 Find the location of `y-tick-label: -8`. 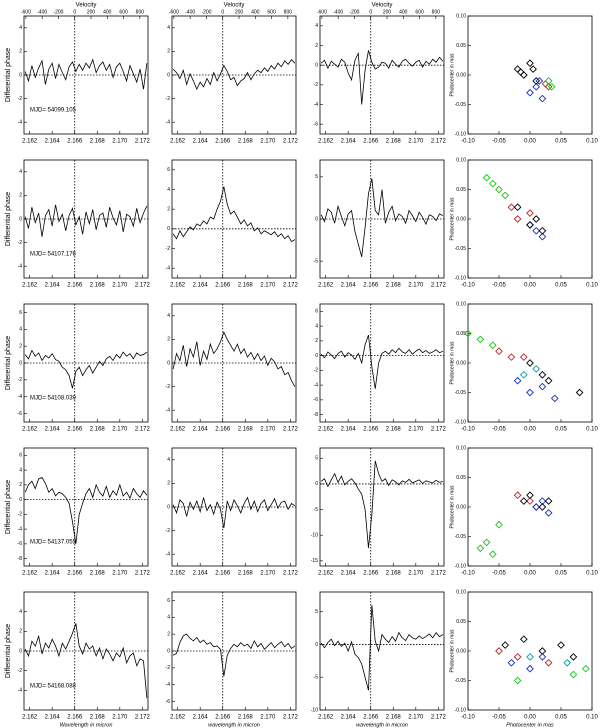

y-tick-label: -8 is located at coordinates (316, 415).